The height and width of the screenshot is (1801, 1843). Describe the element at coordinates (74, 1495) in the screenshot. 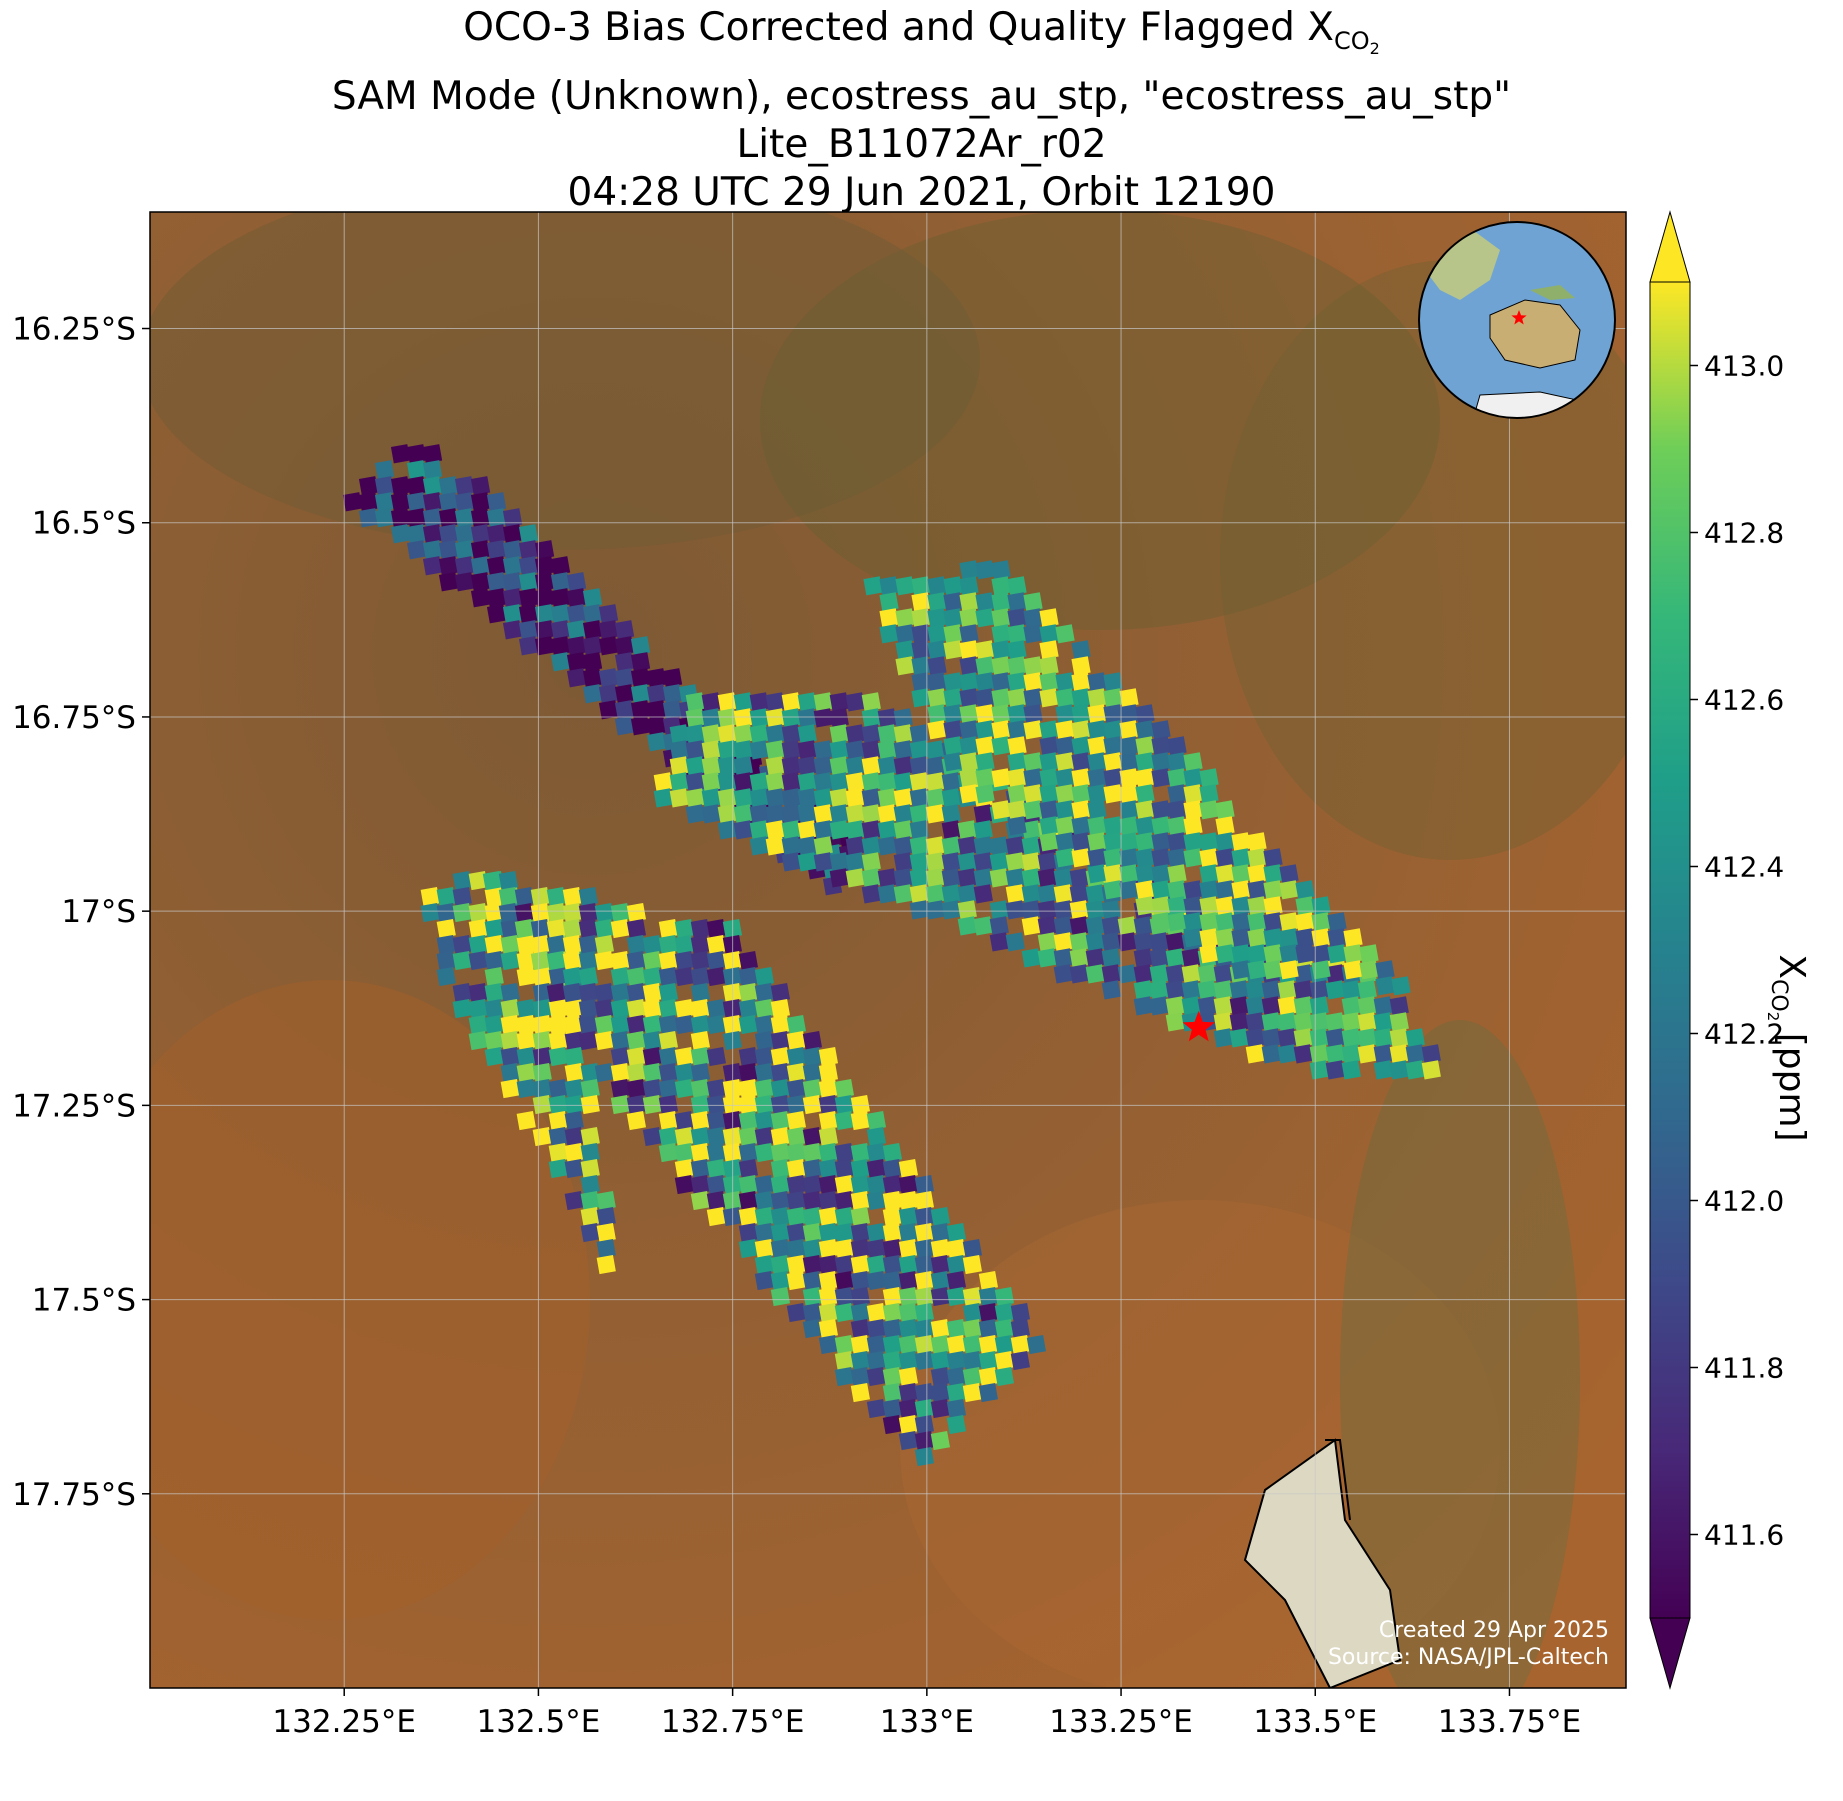

I see `y-tick-label: 17.75°S` at that location.